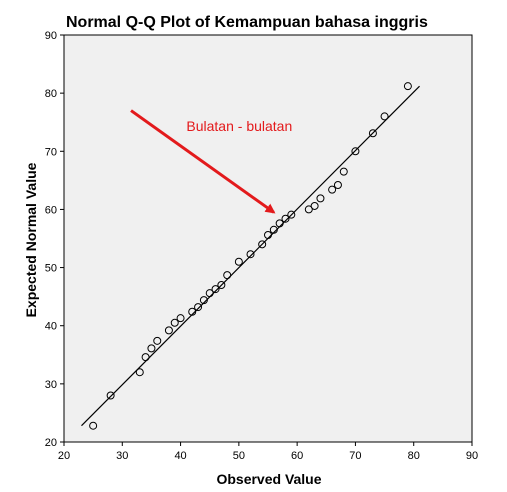 Image resolution: width=507 pixels, height=492 pixels. I want to click on y-tick-label: 70, so click(51, 152).